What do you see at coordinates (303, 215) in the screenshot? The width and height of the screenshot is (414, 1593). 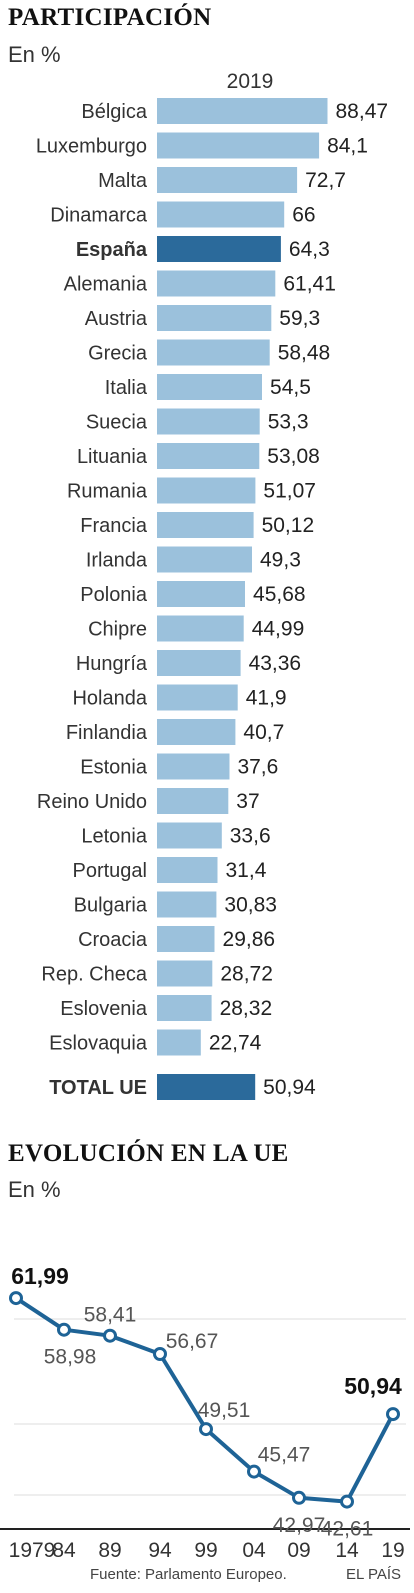 I see `bar-value-label: 66` at bounding box center [303, 215].